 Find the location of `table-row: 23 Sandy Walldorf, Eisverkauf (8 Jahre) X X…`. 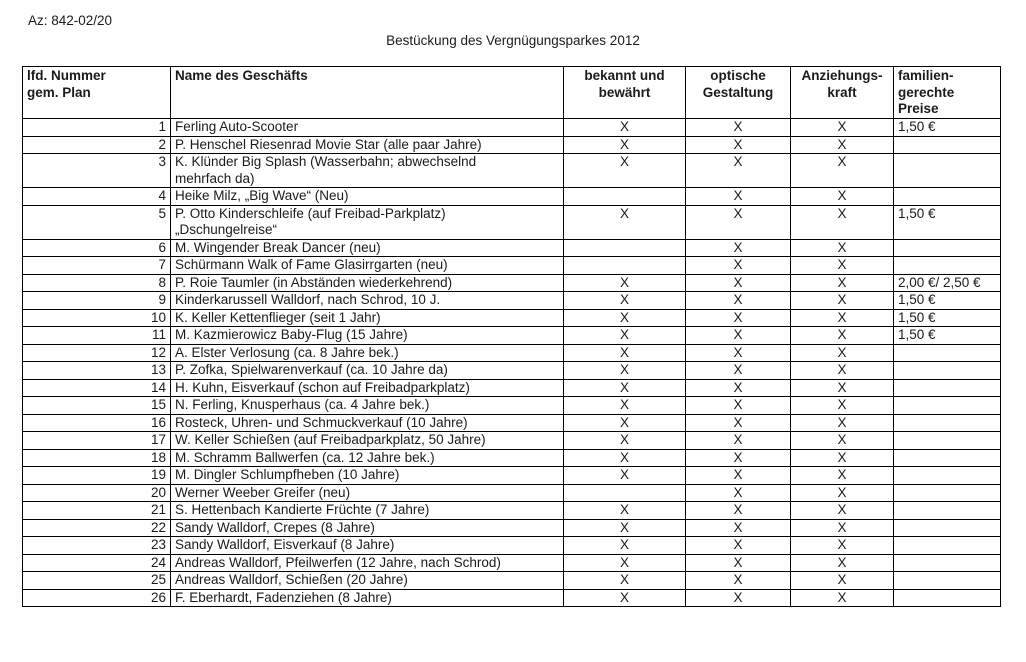

table-row: 23 Sandy Walldorf, Eisverkauf (8 Jahre) X X… is located at coordinates (511, 545).